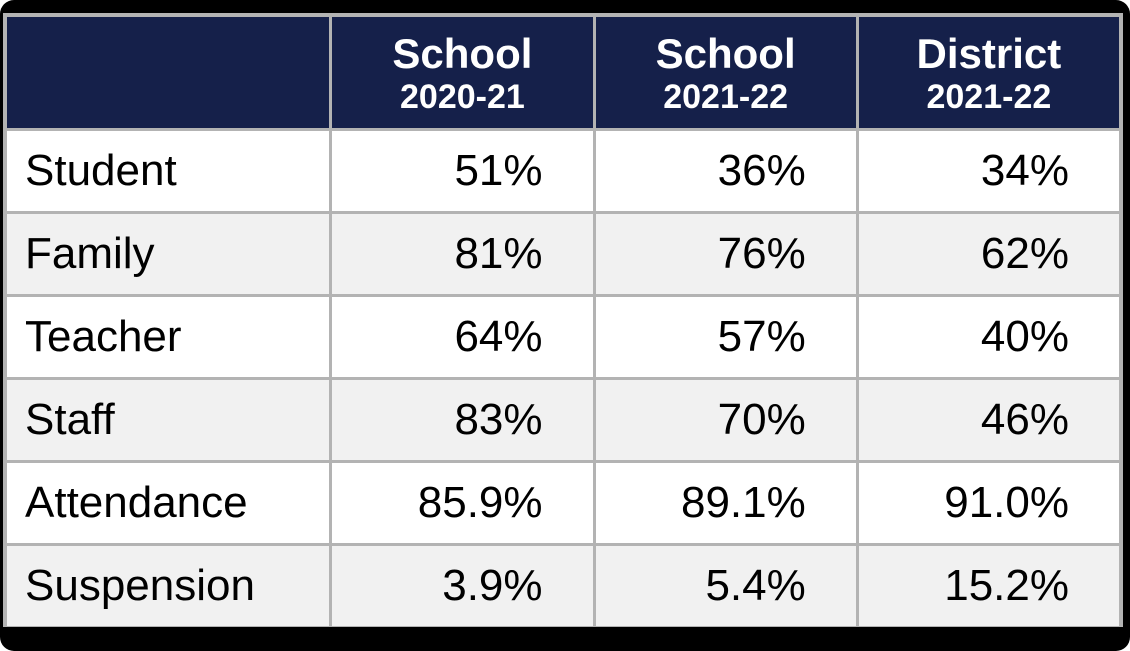 The image size is (1130, 651). I want to click on cell-value: 89.1%, so click(725, 503).